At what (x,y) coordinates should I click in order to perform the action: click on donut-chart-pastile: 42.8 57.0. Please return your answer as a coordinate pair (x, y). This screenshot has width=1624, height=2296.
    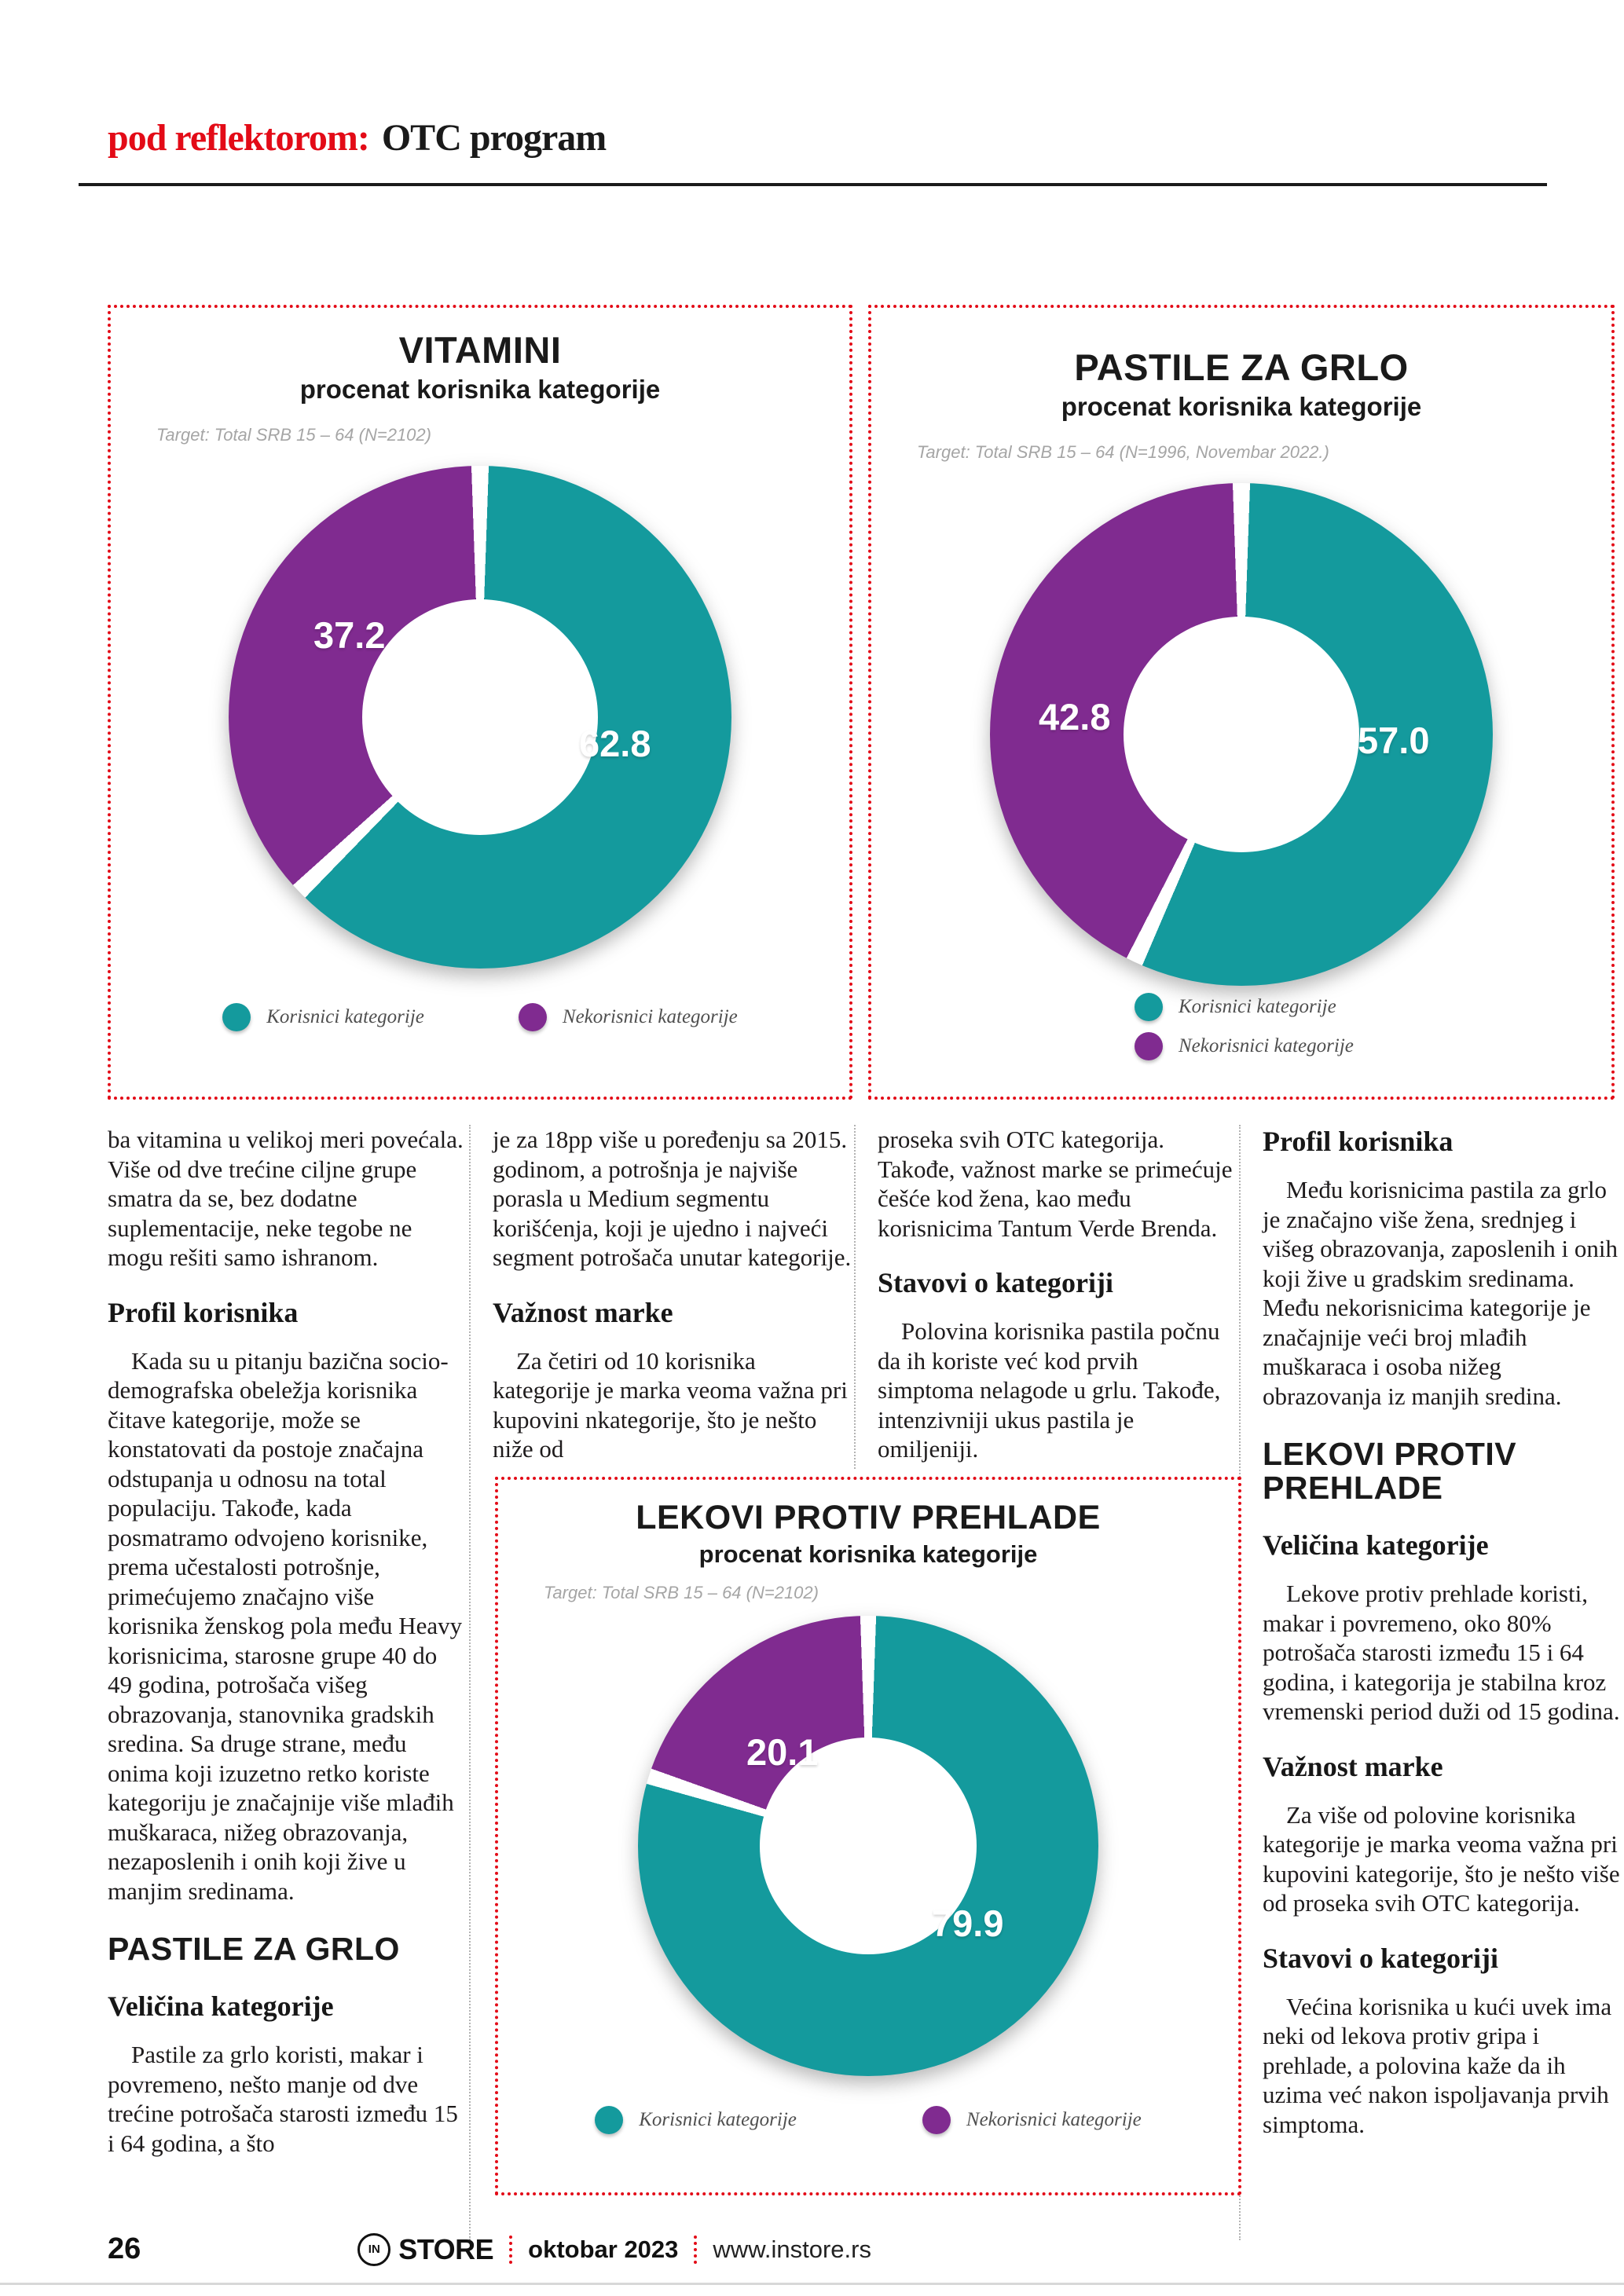
    Looking at the image, I should click on (1241, 734).